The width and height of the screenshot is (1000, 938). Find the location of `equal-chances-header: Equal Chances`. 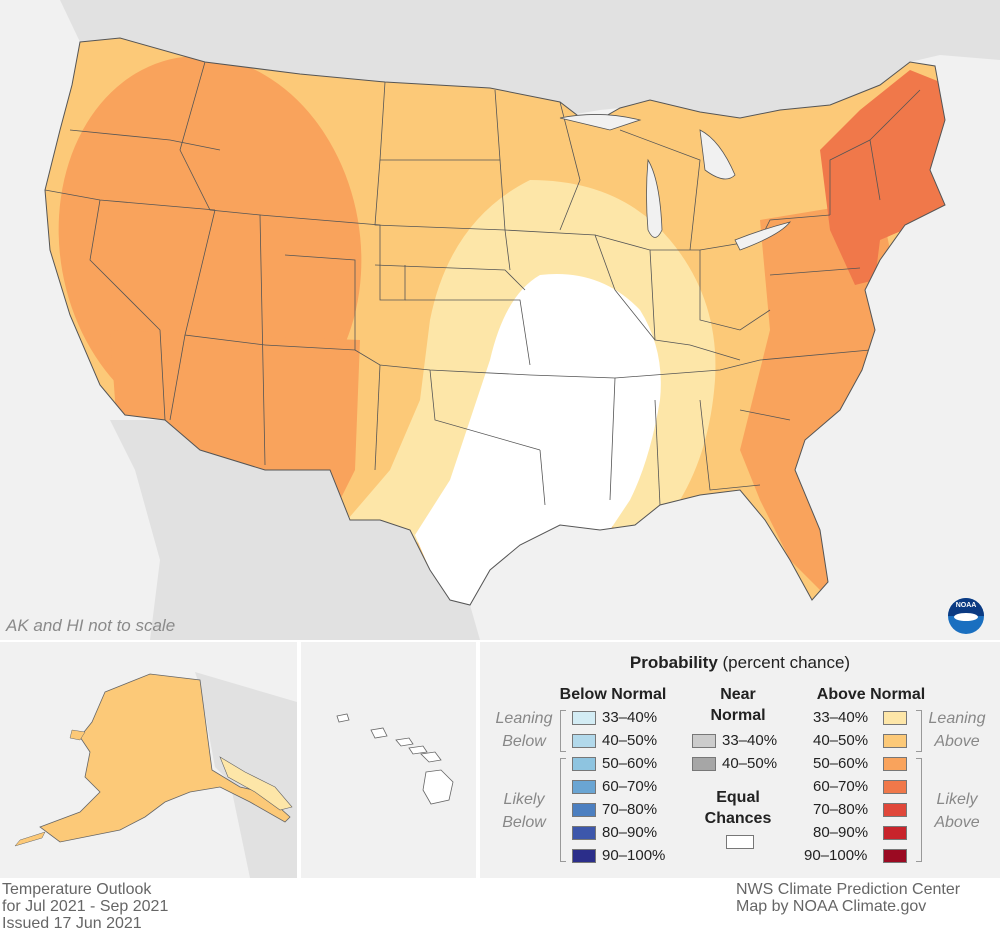

equal-chances-header: Equal Chances is located at coordinates (738, 808).